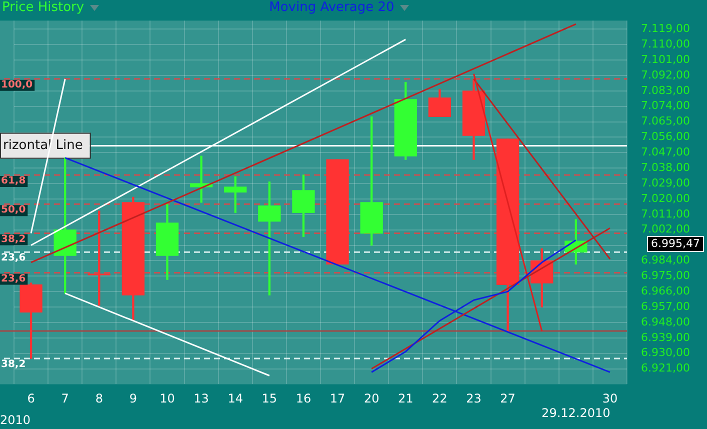 The width and height of the screenshot is (707, 429). Describe the element at coordinates (665, 152) in the screenshot. I see `y-tick-label: 7.047,00` at that location.